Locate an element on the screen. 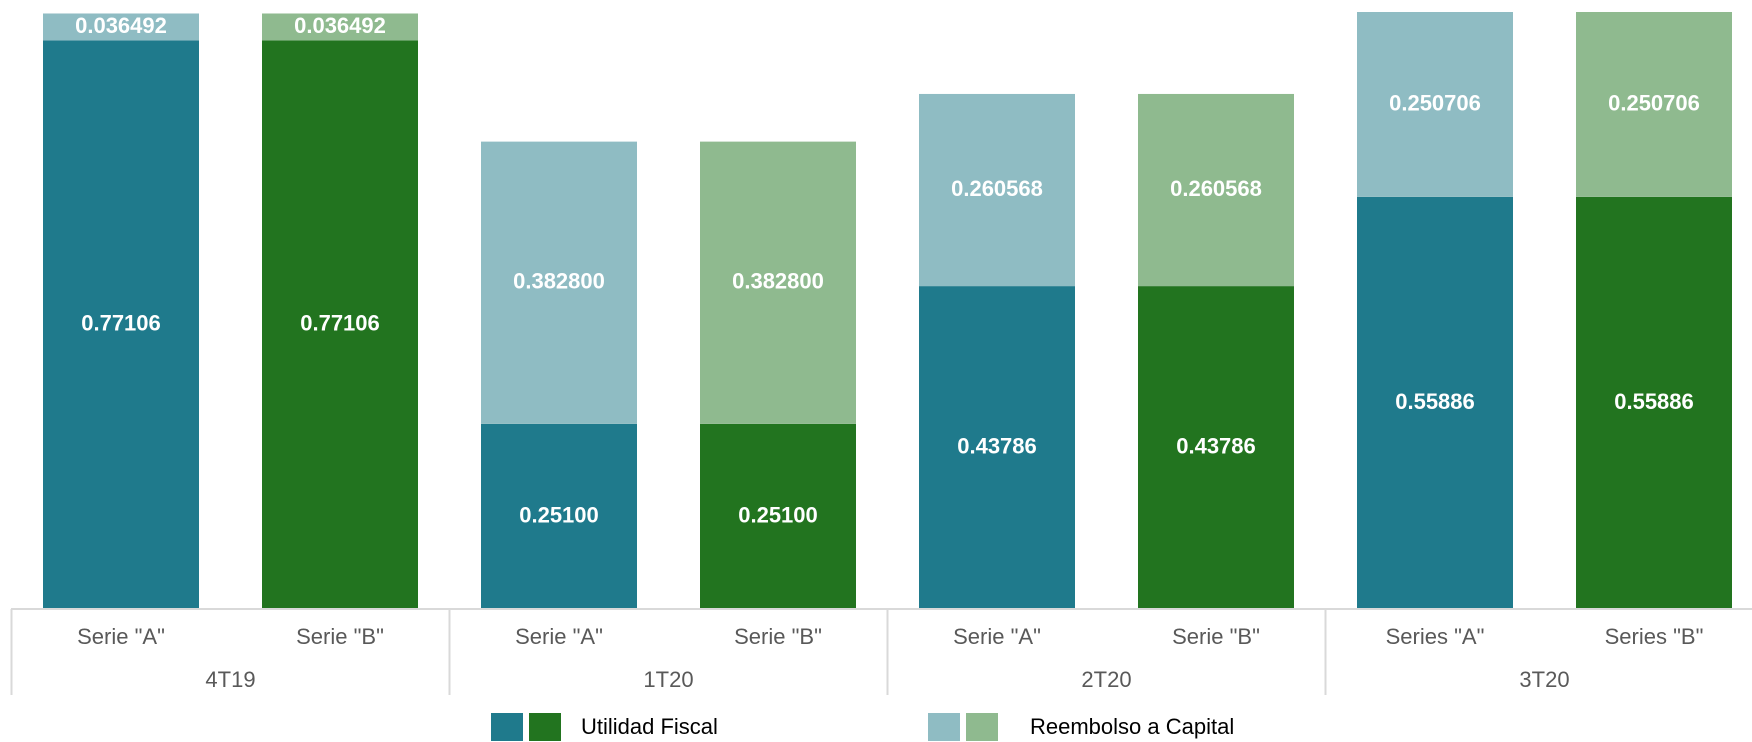 This screenshot has width=1752, height=742. group-label: 4T19 is located at coordinates (230, 679).